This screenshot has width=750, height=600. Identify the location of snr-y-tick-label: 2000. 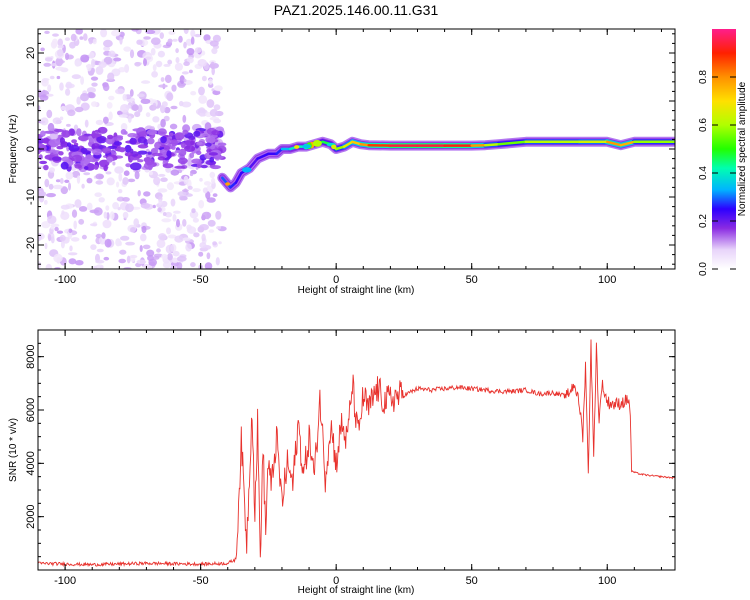
(31, 516).